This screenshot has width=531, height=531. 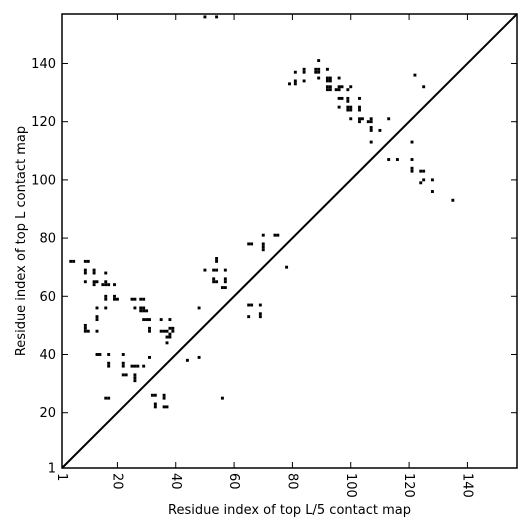 What do you see at coordinates (116, 481) in the screenshot?
I see `x-tick-label: 20` at bounding box center [116, 481].